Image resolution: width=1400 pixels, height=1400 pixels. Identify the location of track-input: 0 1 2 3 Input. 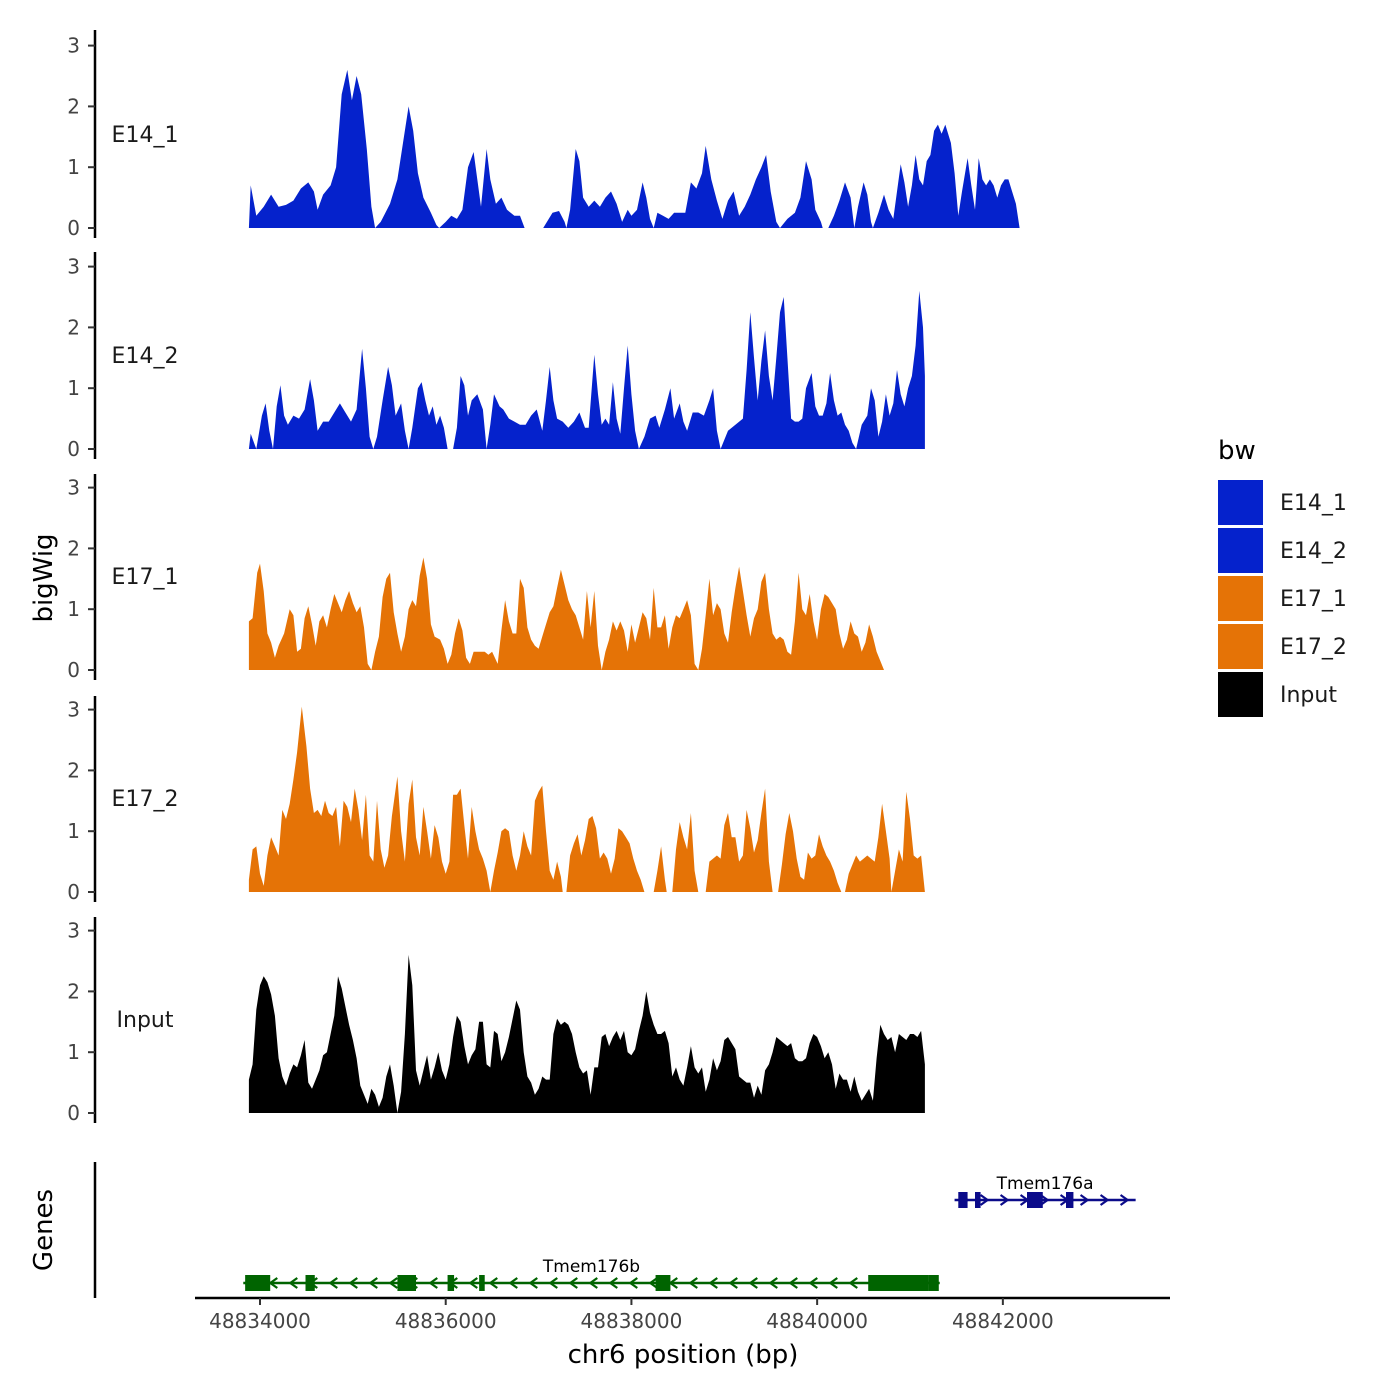
(496, 1021).